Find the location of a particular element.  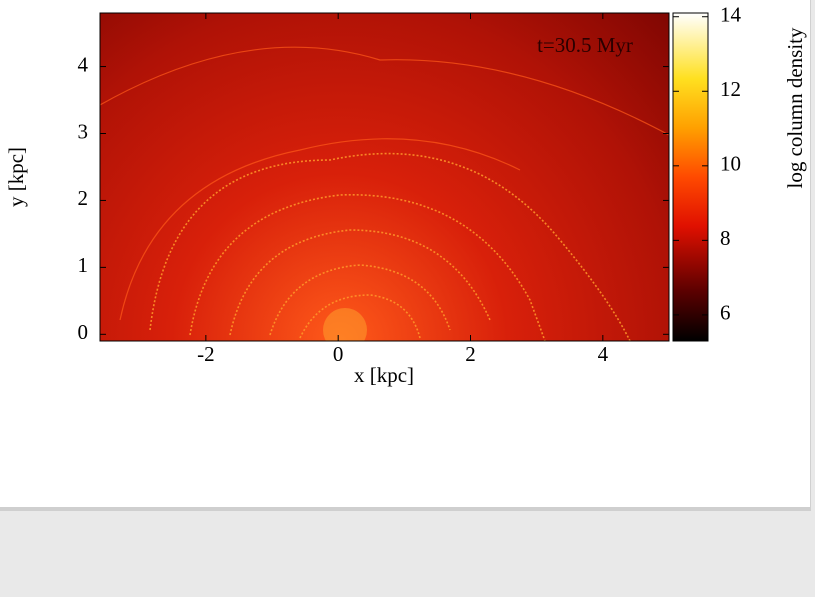

colorbar-tick-label: 6 is located at coordinates (725, 313).